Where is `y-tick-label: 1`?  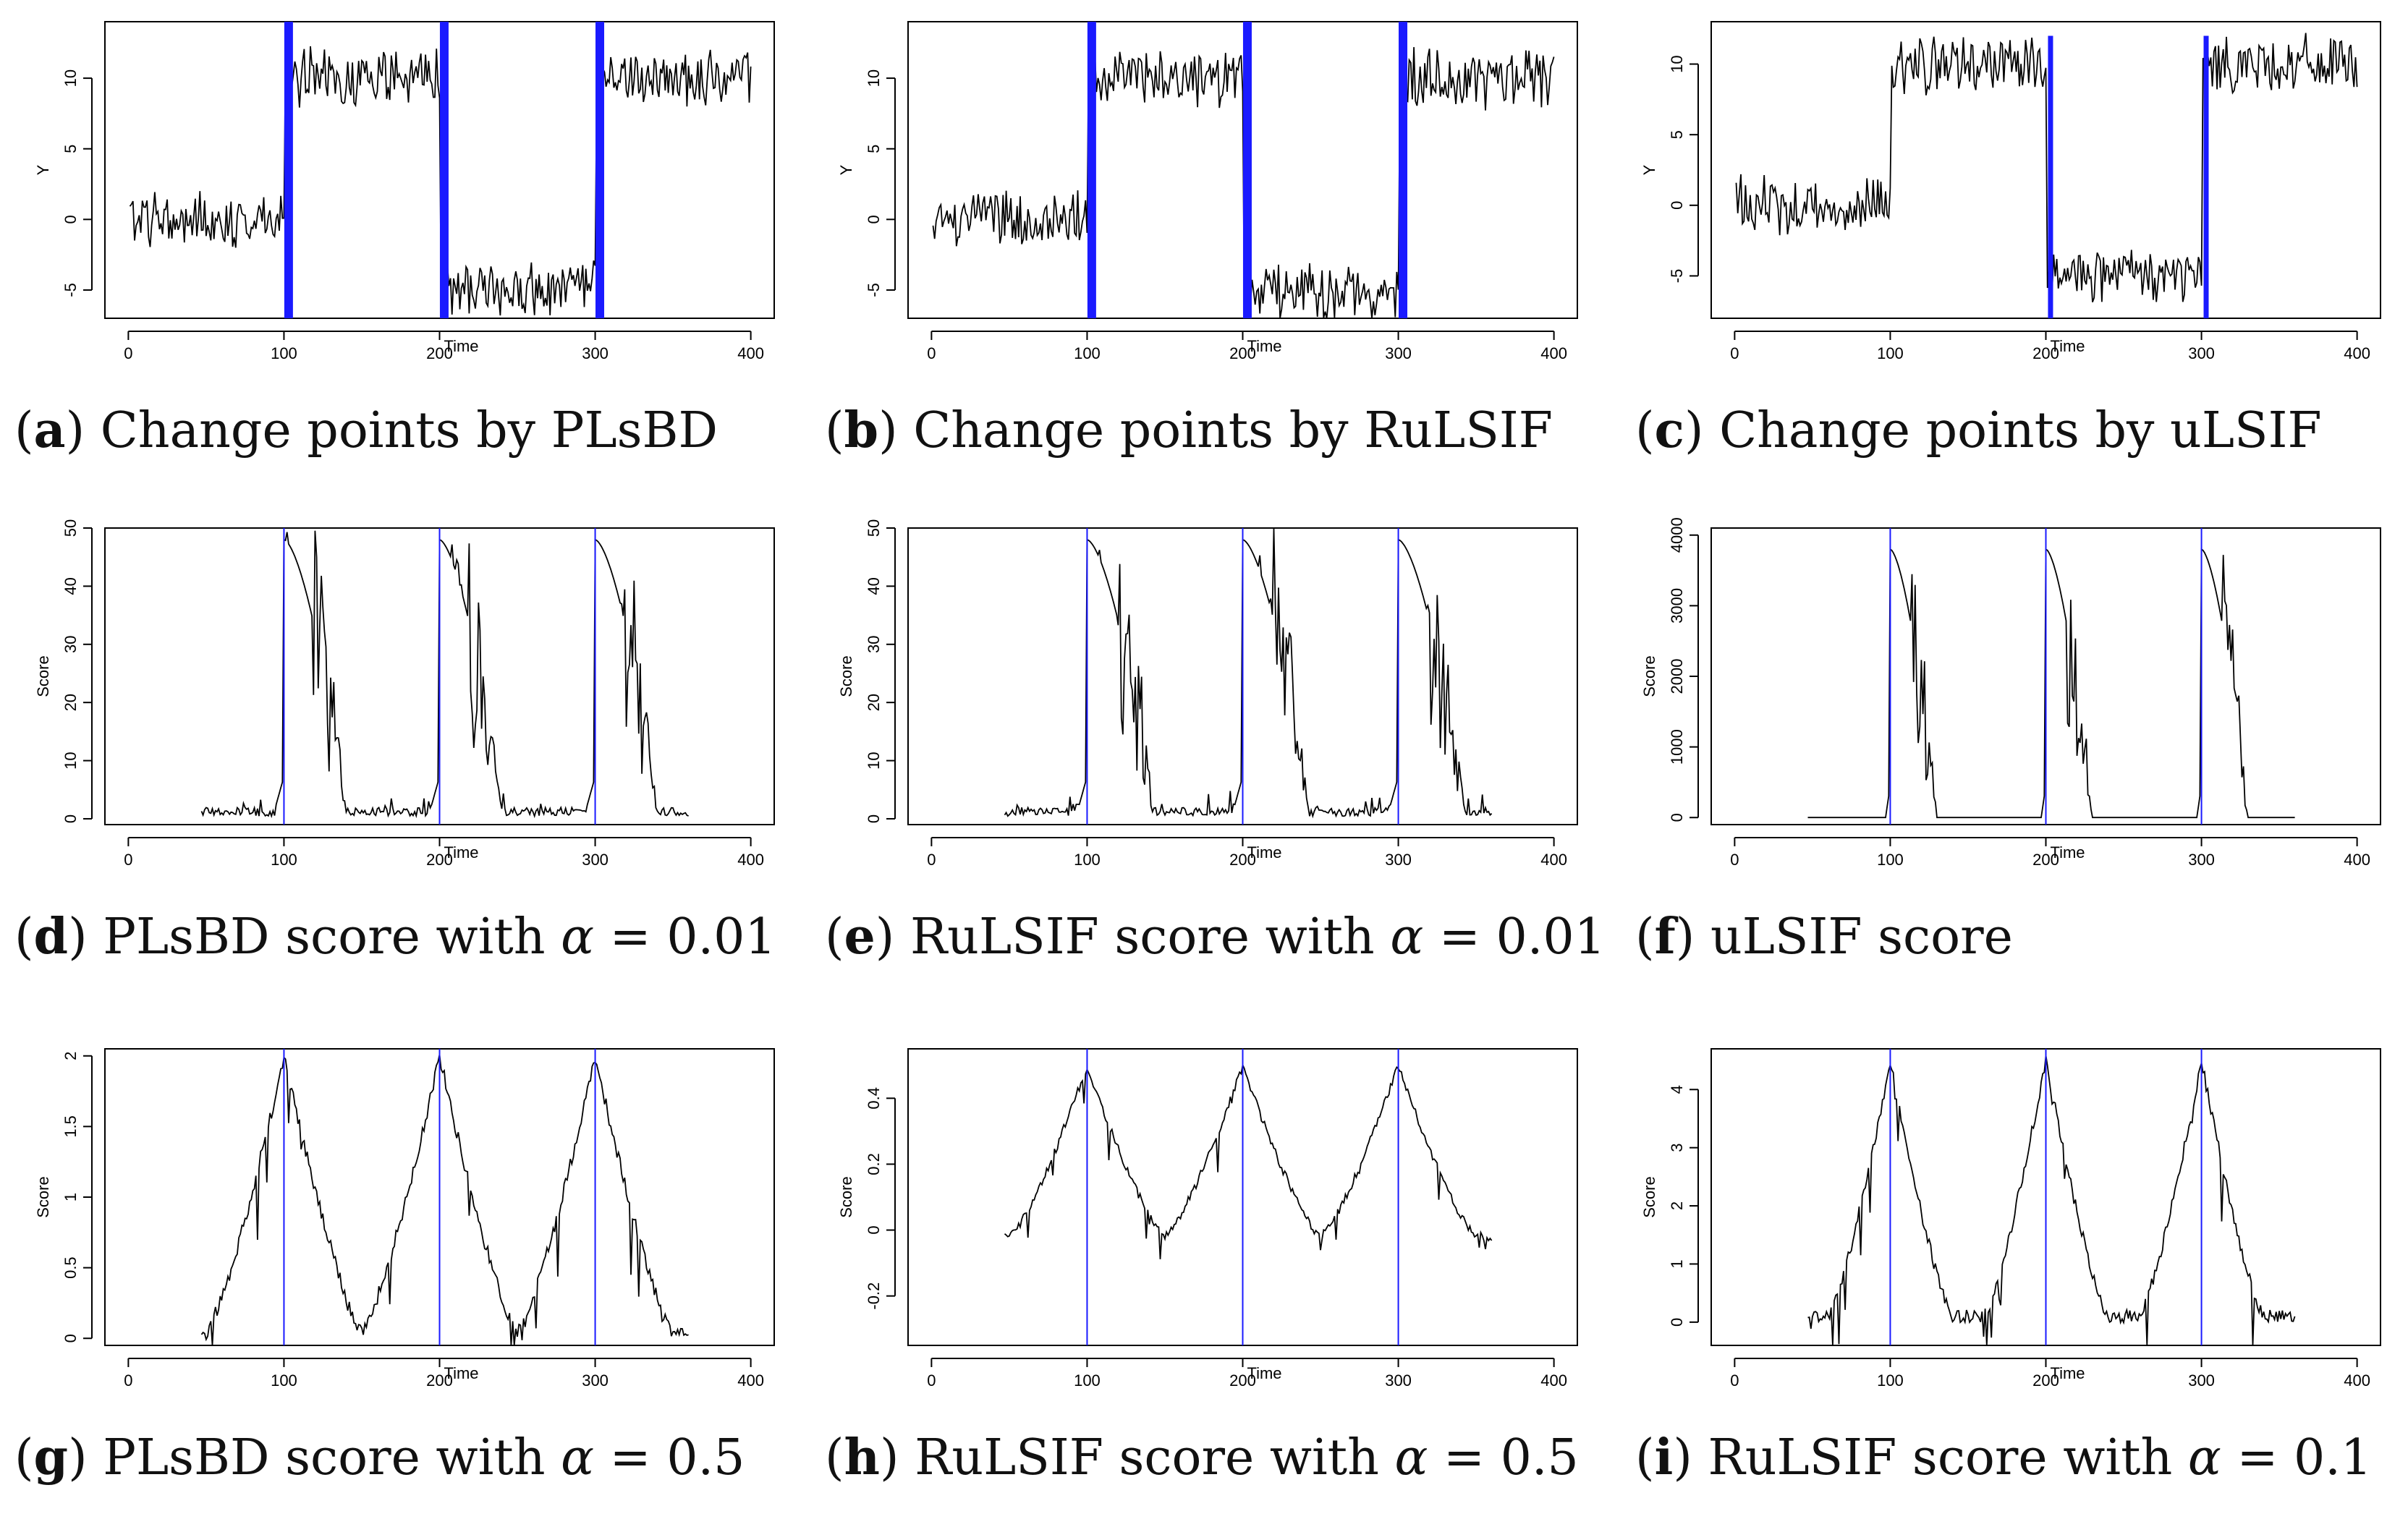 y-tick-label: 1 is located at coordinates (1677, 1263).